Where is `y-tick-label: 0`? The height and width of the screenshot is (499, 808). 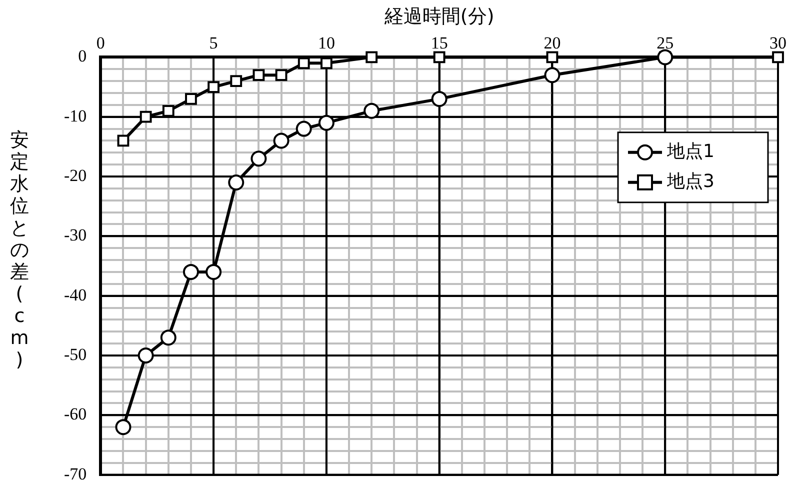
y-tick-label: 0 is located at coordinates (82, 56).